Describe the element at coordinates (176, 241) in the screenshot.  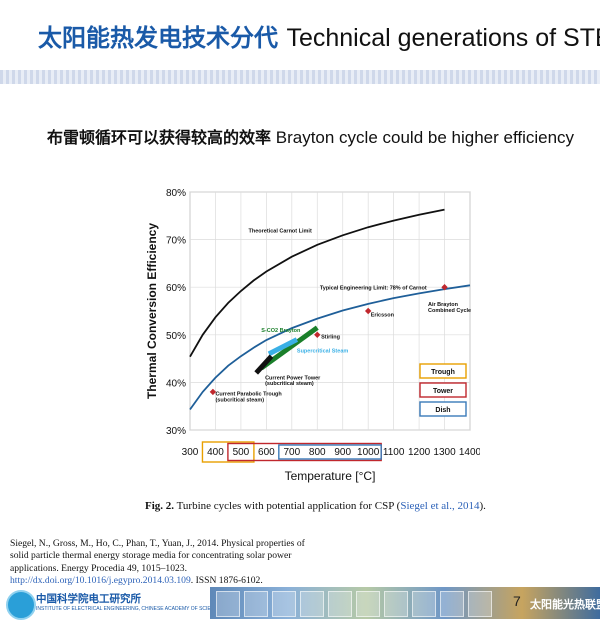
I see `y-tick-label: 70%` at that location.